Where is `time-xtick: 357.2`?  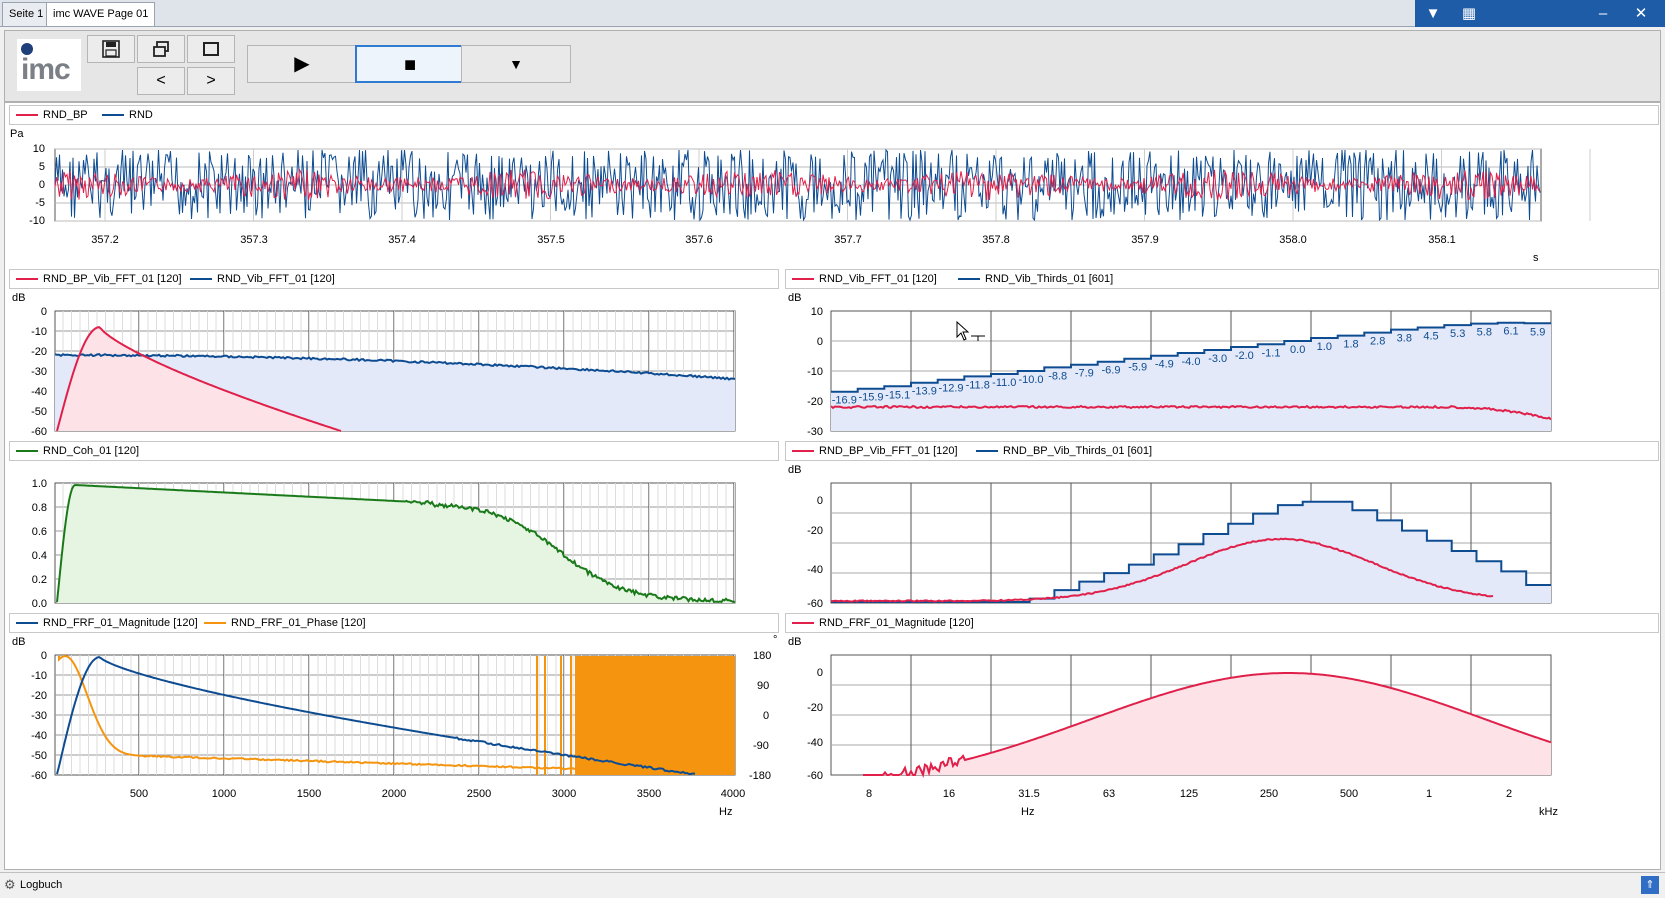
time-xtick: 357.2 is located at coordinates (105, 240).